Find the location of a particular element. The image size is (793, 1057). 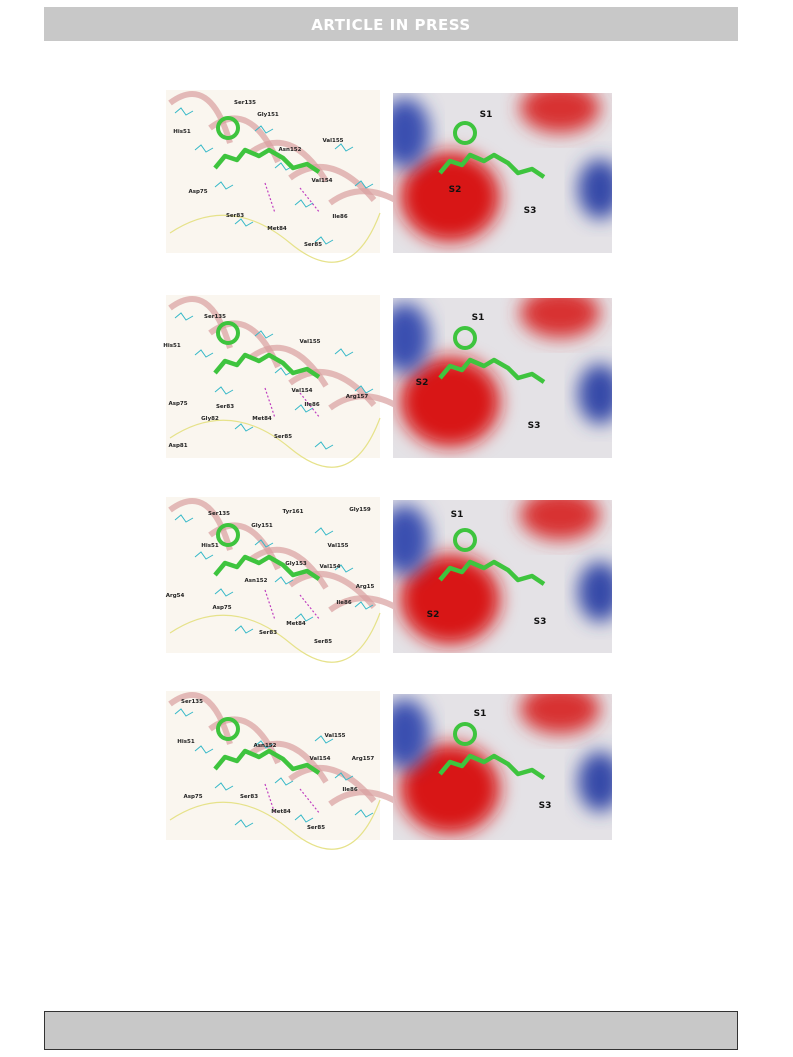

residue-label: Asp81 is located at coordinates (177, 446).